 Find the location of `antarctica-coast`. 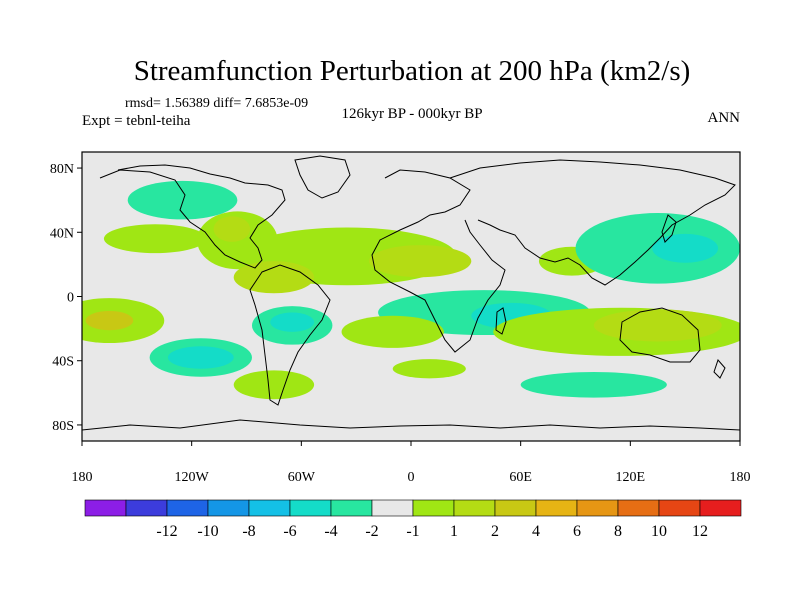

antarctica-coast is located at coordinates (411, 425).